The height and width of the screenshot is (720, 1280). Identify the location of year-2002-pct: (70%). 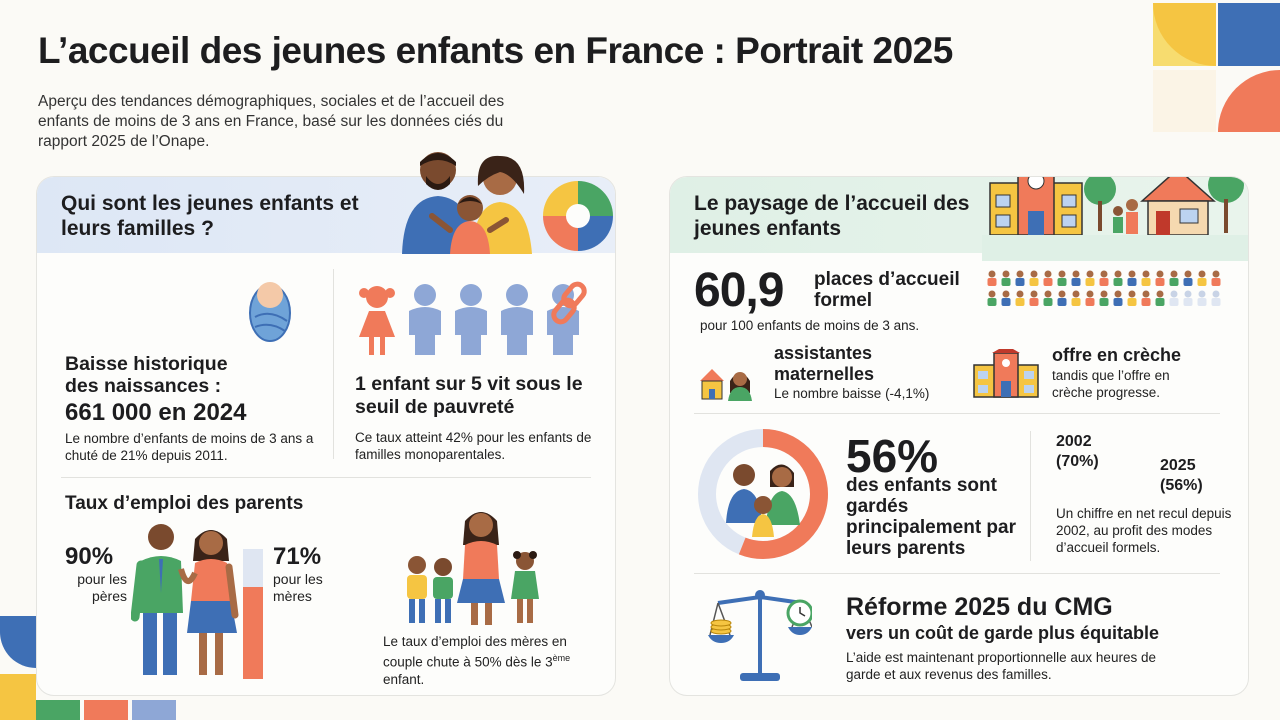
(1077, 461).